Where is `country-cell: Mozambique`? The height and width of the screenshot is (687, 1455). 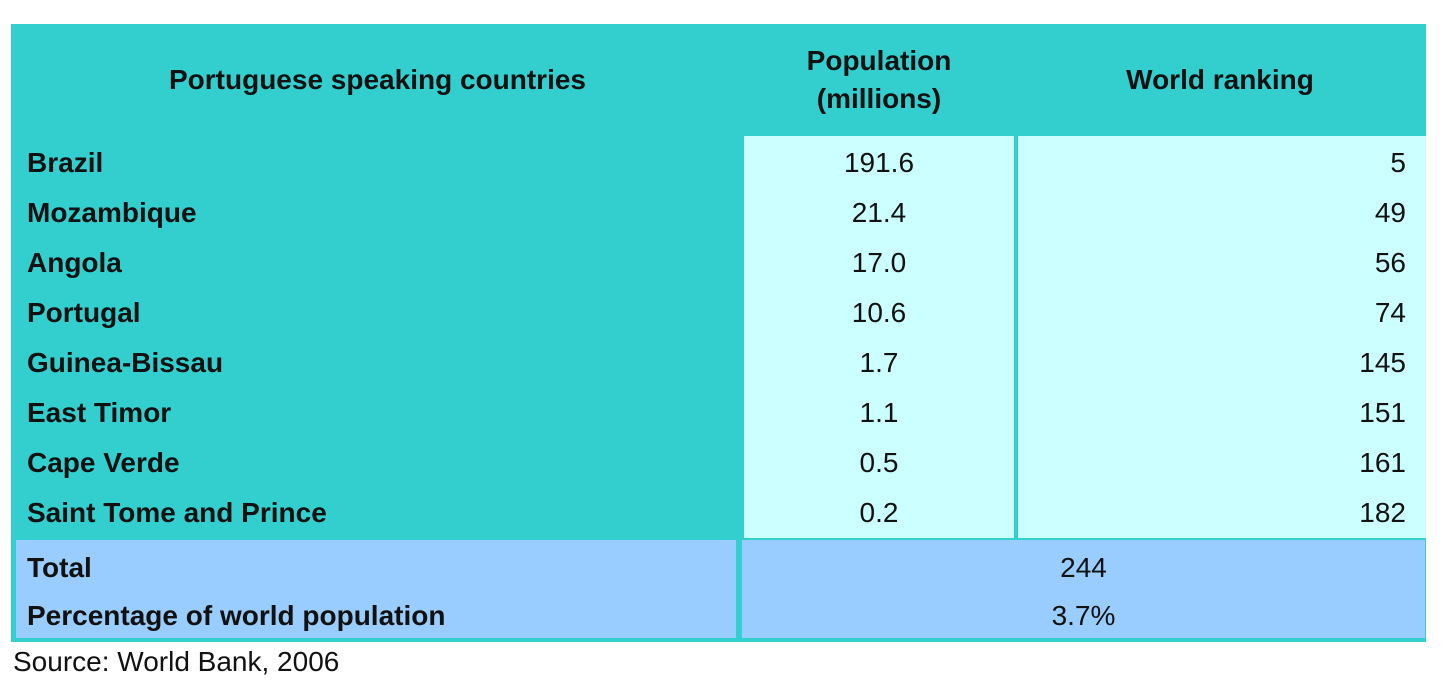 country-cell: Mozambique is located at coordinates (112, 212).